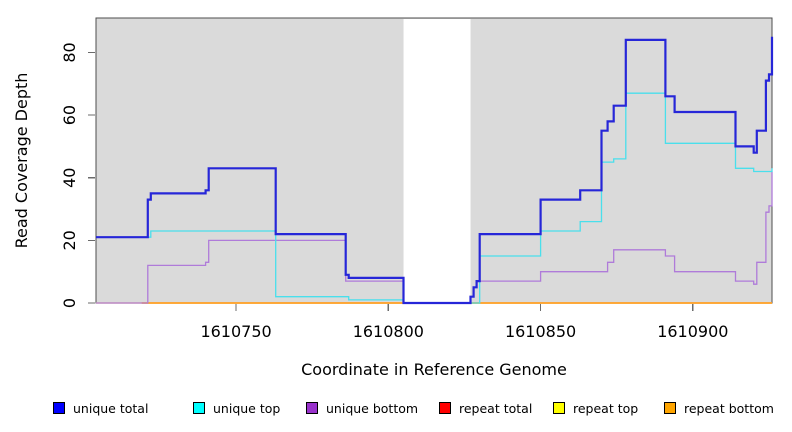 This screenshot has width=792, height=432. I want to click on y-tick-label: 0, so click(69, 303).